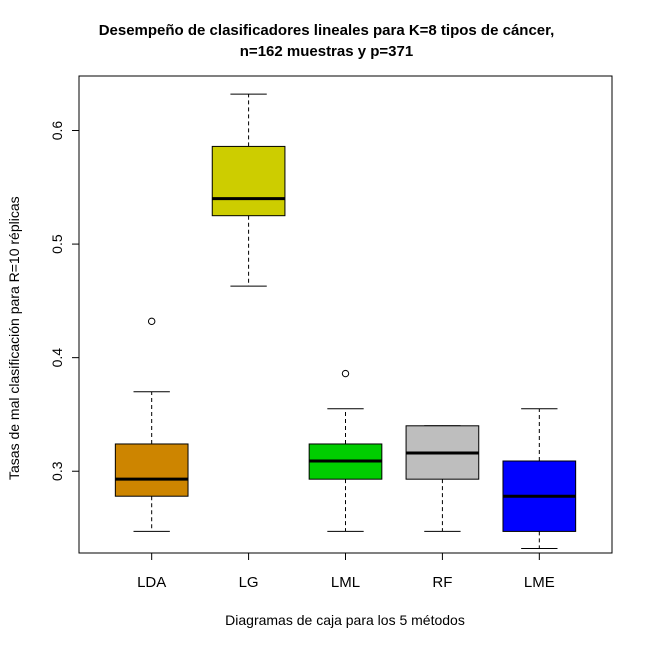 This screenshot has width=653, height=652. What do you see at coordinates (57, 244) in the screenshot?
I see `y-tick-label-0.5: 0.5` at bounding box center [57, 244].